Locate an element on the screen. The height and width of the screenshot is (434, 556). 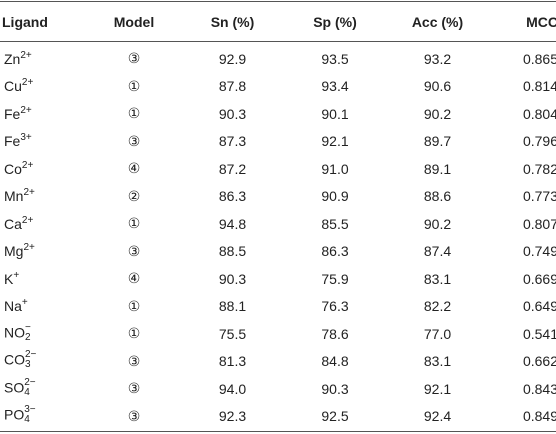
mcc-cell: 0.807 is located at coordinates (539, 223).